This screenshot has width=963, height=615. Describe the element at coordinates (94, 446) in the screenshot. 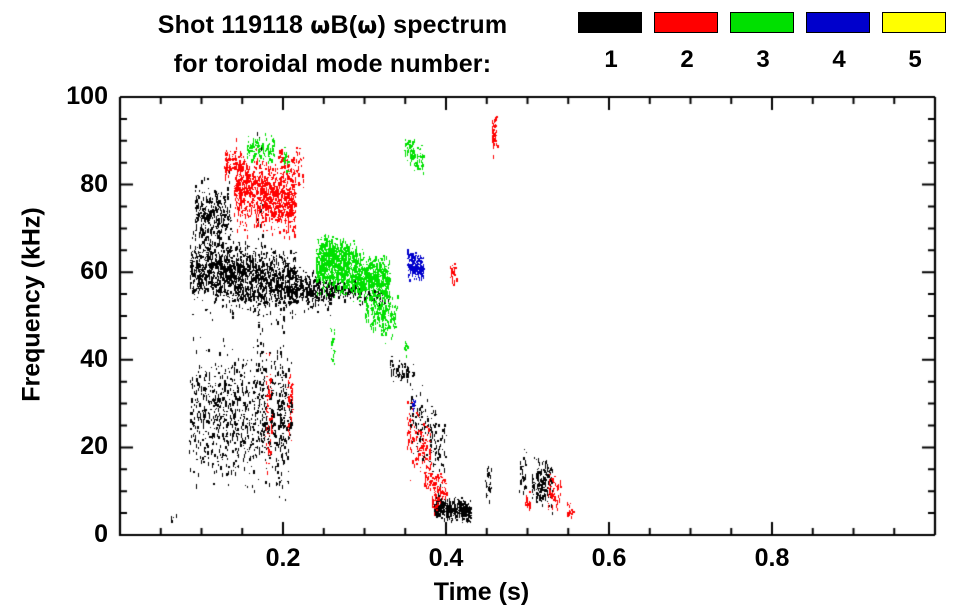

I see `y-tick-label: 20` at that location.